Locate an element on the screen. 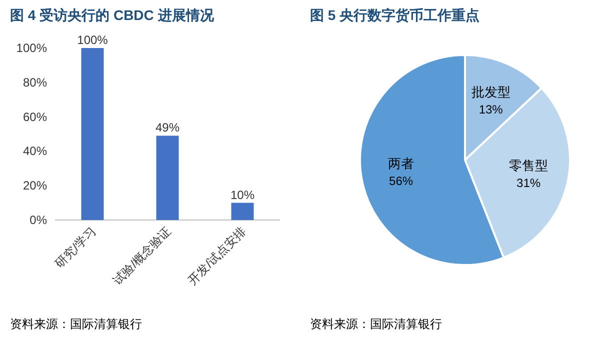 The width and height of the screenshot is (600, 342). data-label: 56% is located at coordinates (401, 181).